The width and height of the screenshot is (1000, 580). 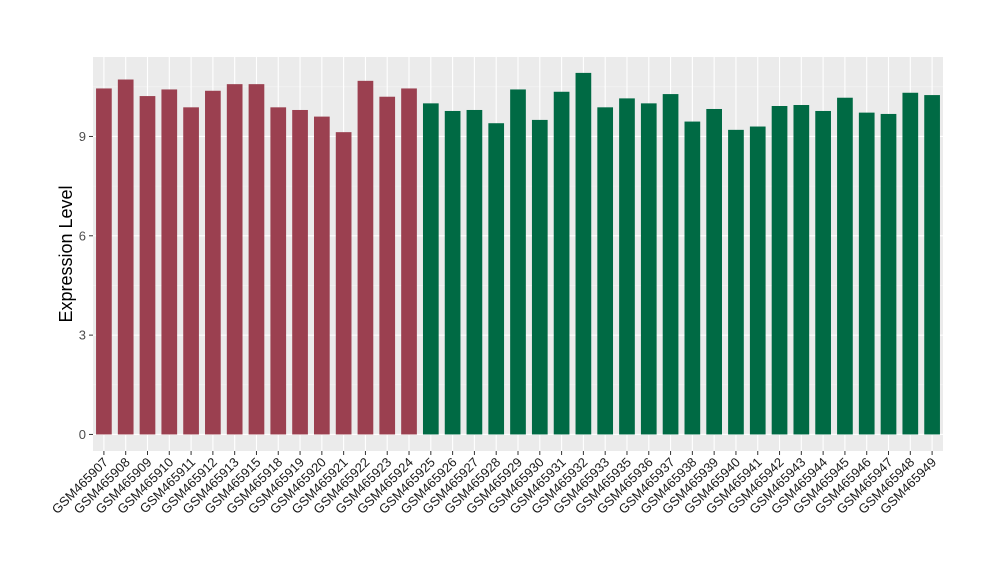 What do you see at coordinates (430, 269) in the screenshot?
I see `bar-GSM465925` at bounding box center [430, 269].